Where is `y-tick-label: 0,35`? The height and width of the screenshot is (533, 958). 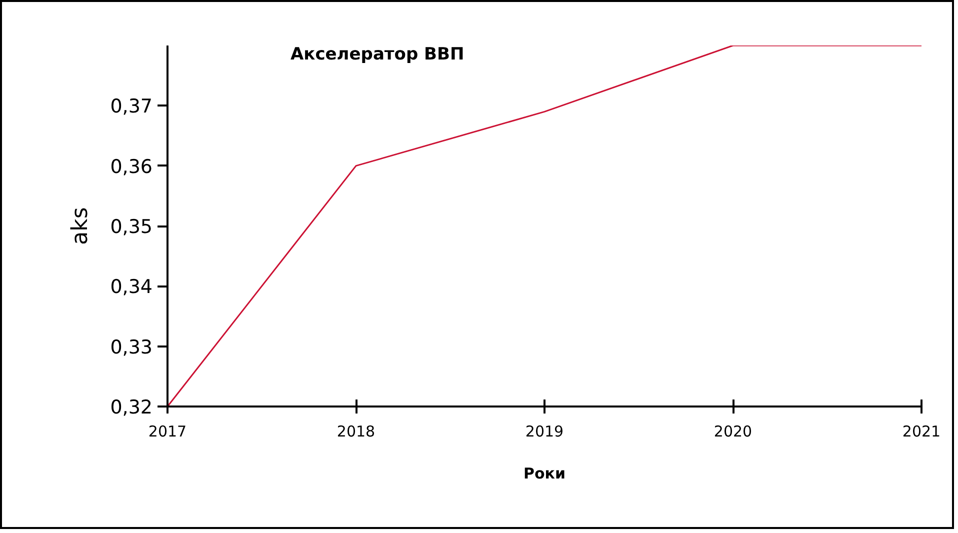 y-tick-label: 0,35 is located at coordinates (131, 227).